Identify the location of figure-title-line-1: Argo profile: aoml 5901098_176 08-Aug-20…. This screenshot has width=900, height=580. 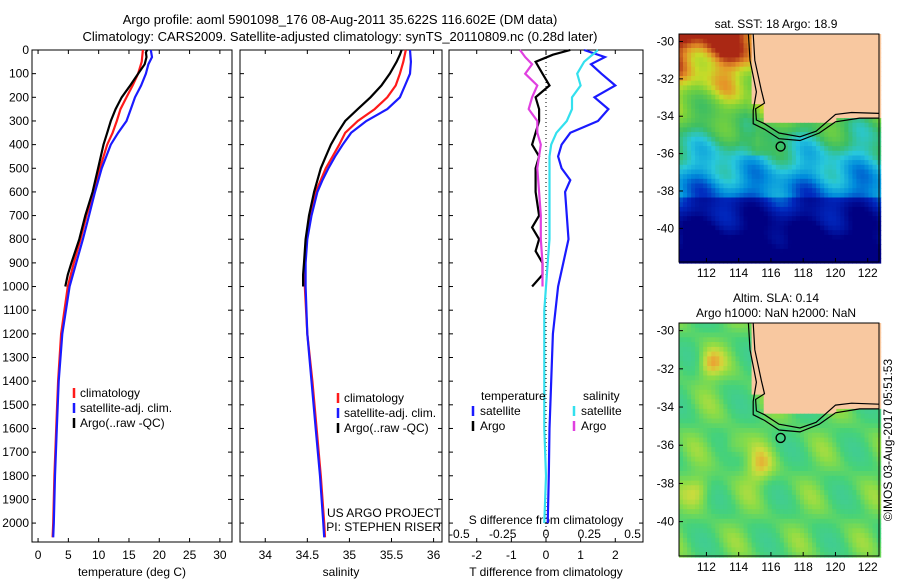
(340, 19).